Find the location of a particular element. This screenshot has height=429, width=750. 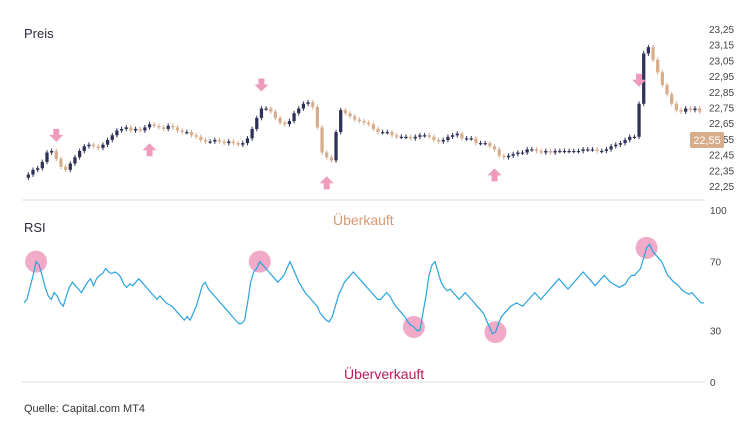

price-tick-label: 22,25 is located at coordinates (721, 187).